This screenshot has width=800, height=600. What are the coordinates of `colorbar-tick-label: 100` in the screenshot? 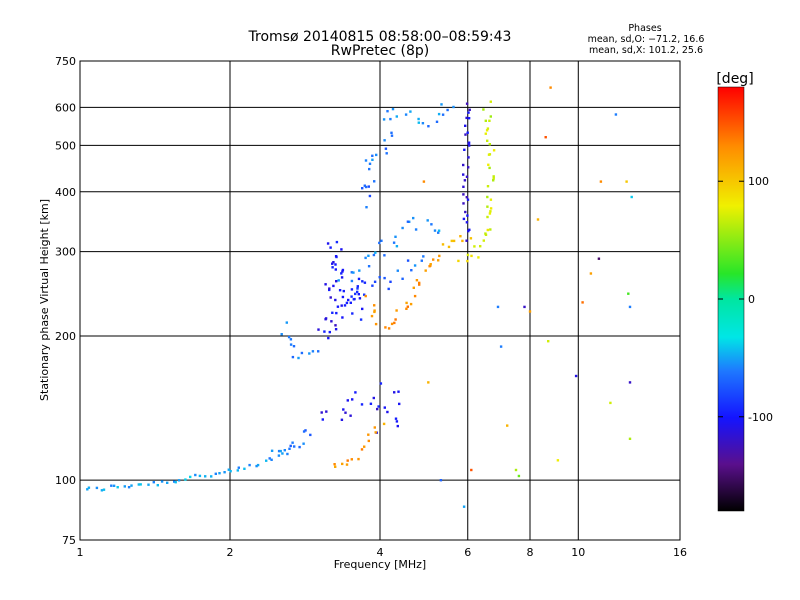 It's located at (758, 181).